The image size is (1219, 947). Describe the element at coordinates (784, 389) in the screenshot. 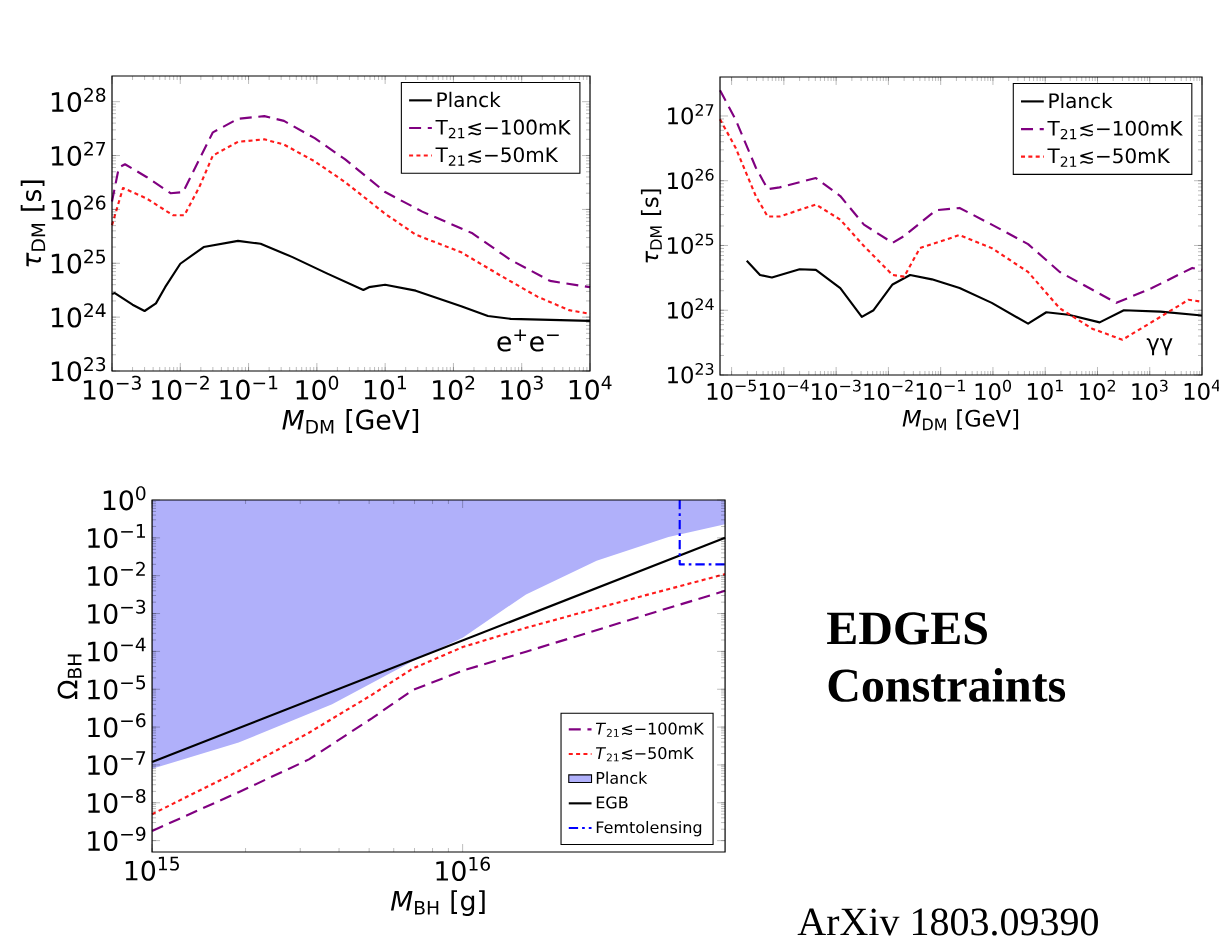

I see `x-tick-label: 10$^{−4}$` at that location.